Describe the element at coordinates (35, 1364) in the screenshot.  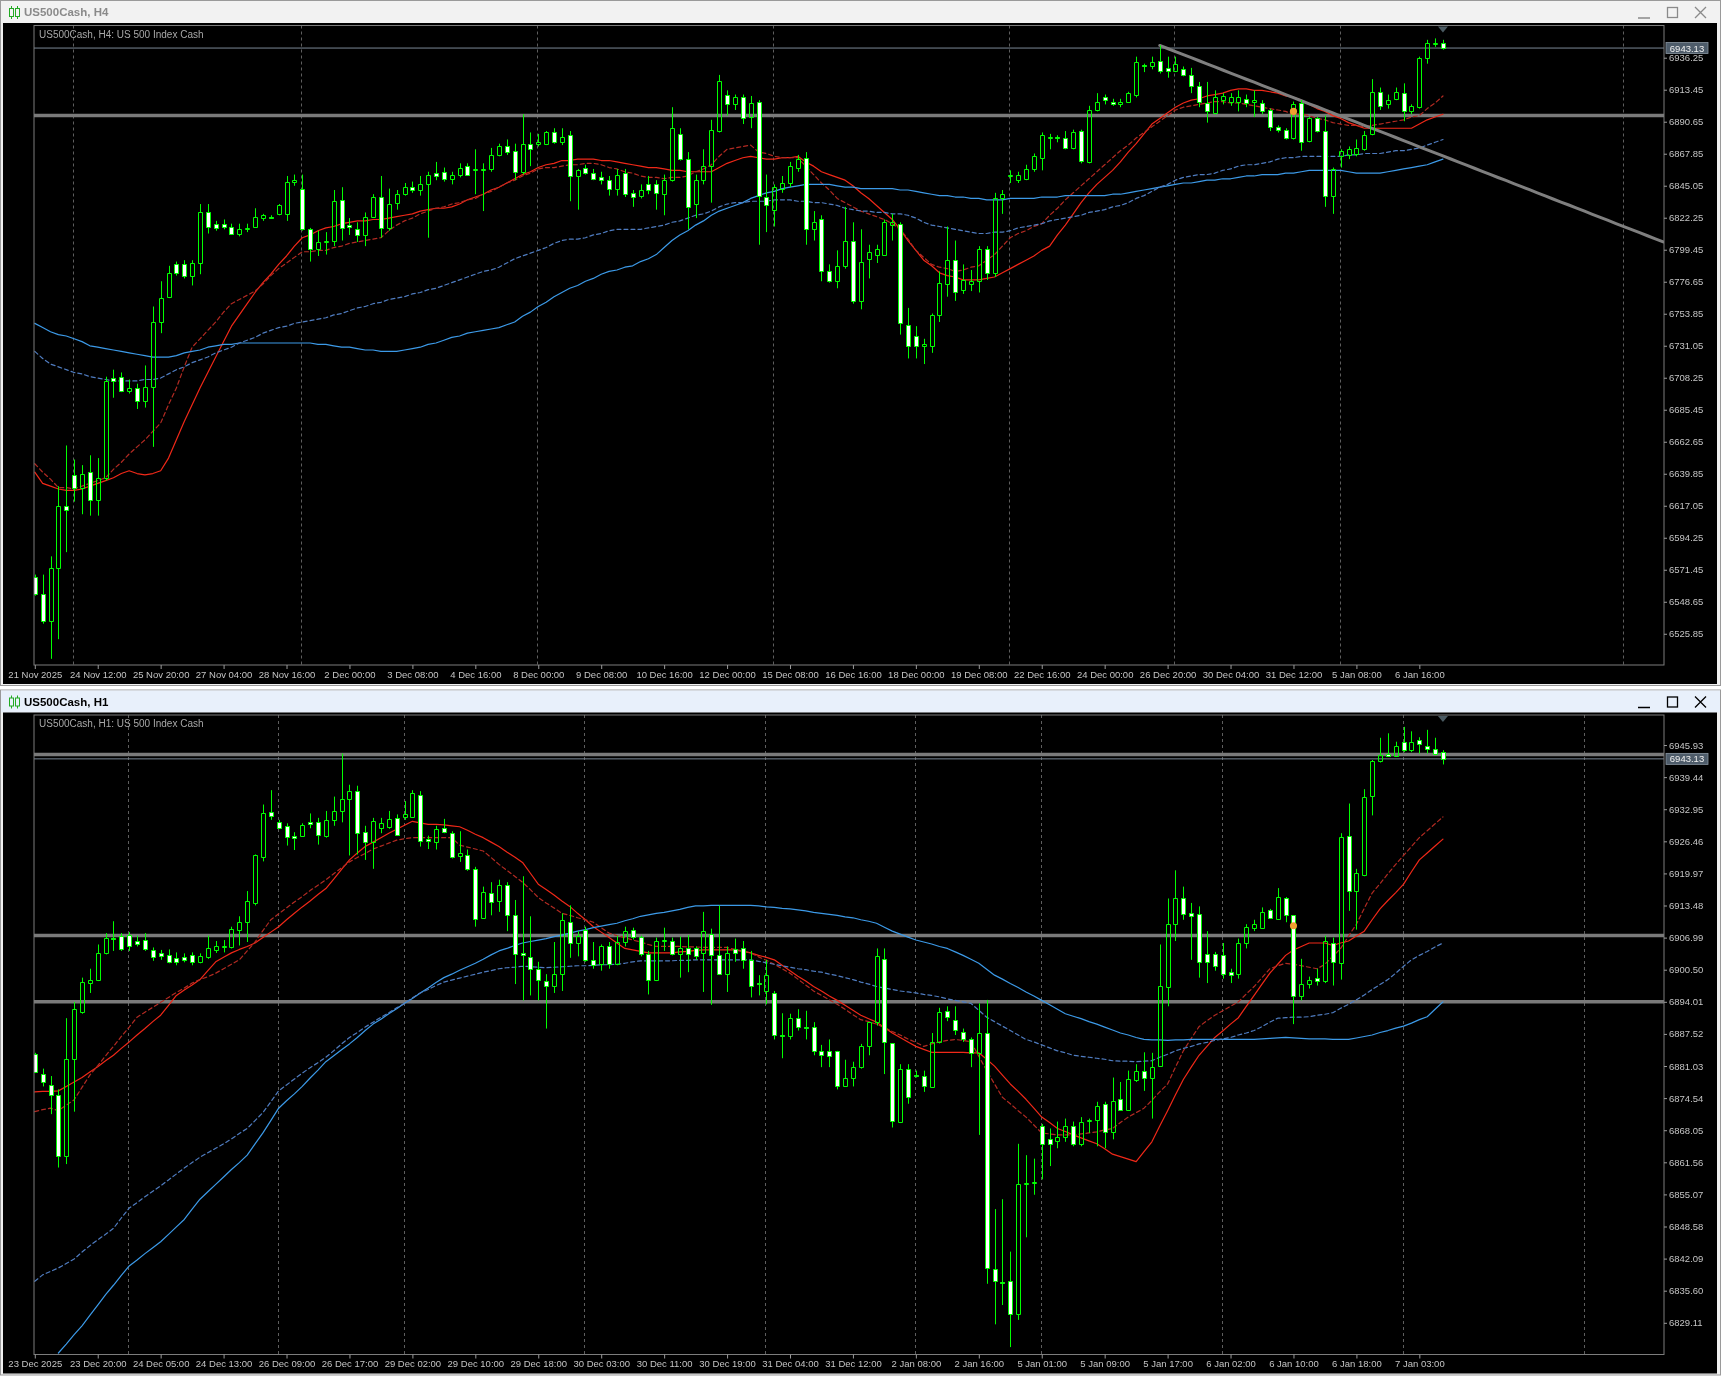
I see `x-tick-label: 23 Dec 2025` at that location.